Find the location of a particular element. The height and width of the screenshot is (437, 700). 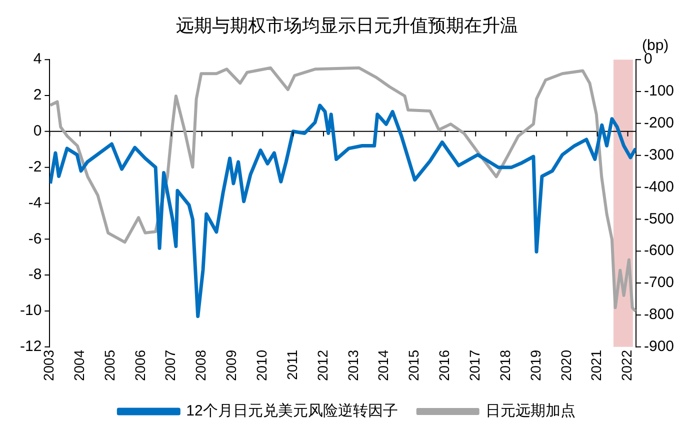

y-tick-label: -8 is located at coordinates (35, 275).